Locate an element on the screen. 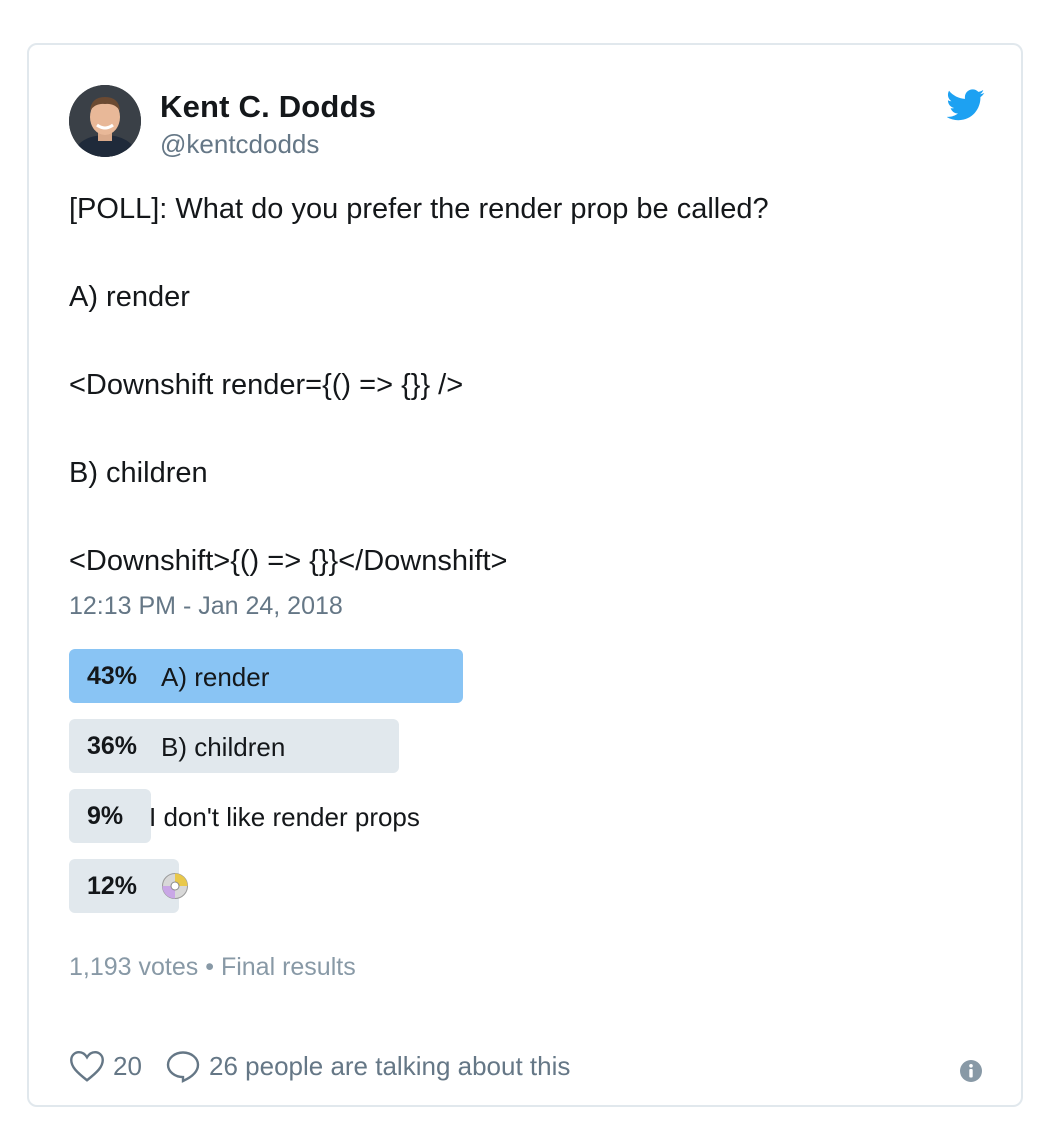 This screenshot has height=1126, width=1052. conversation-link: 26 people are talking about this is located at coordinates (367, 1066).